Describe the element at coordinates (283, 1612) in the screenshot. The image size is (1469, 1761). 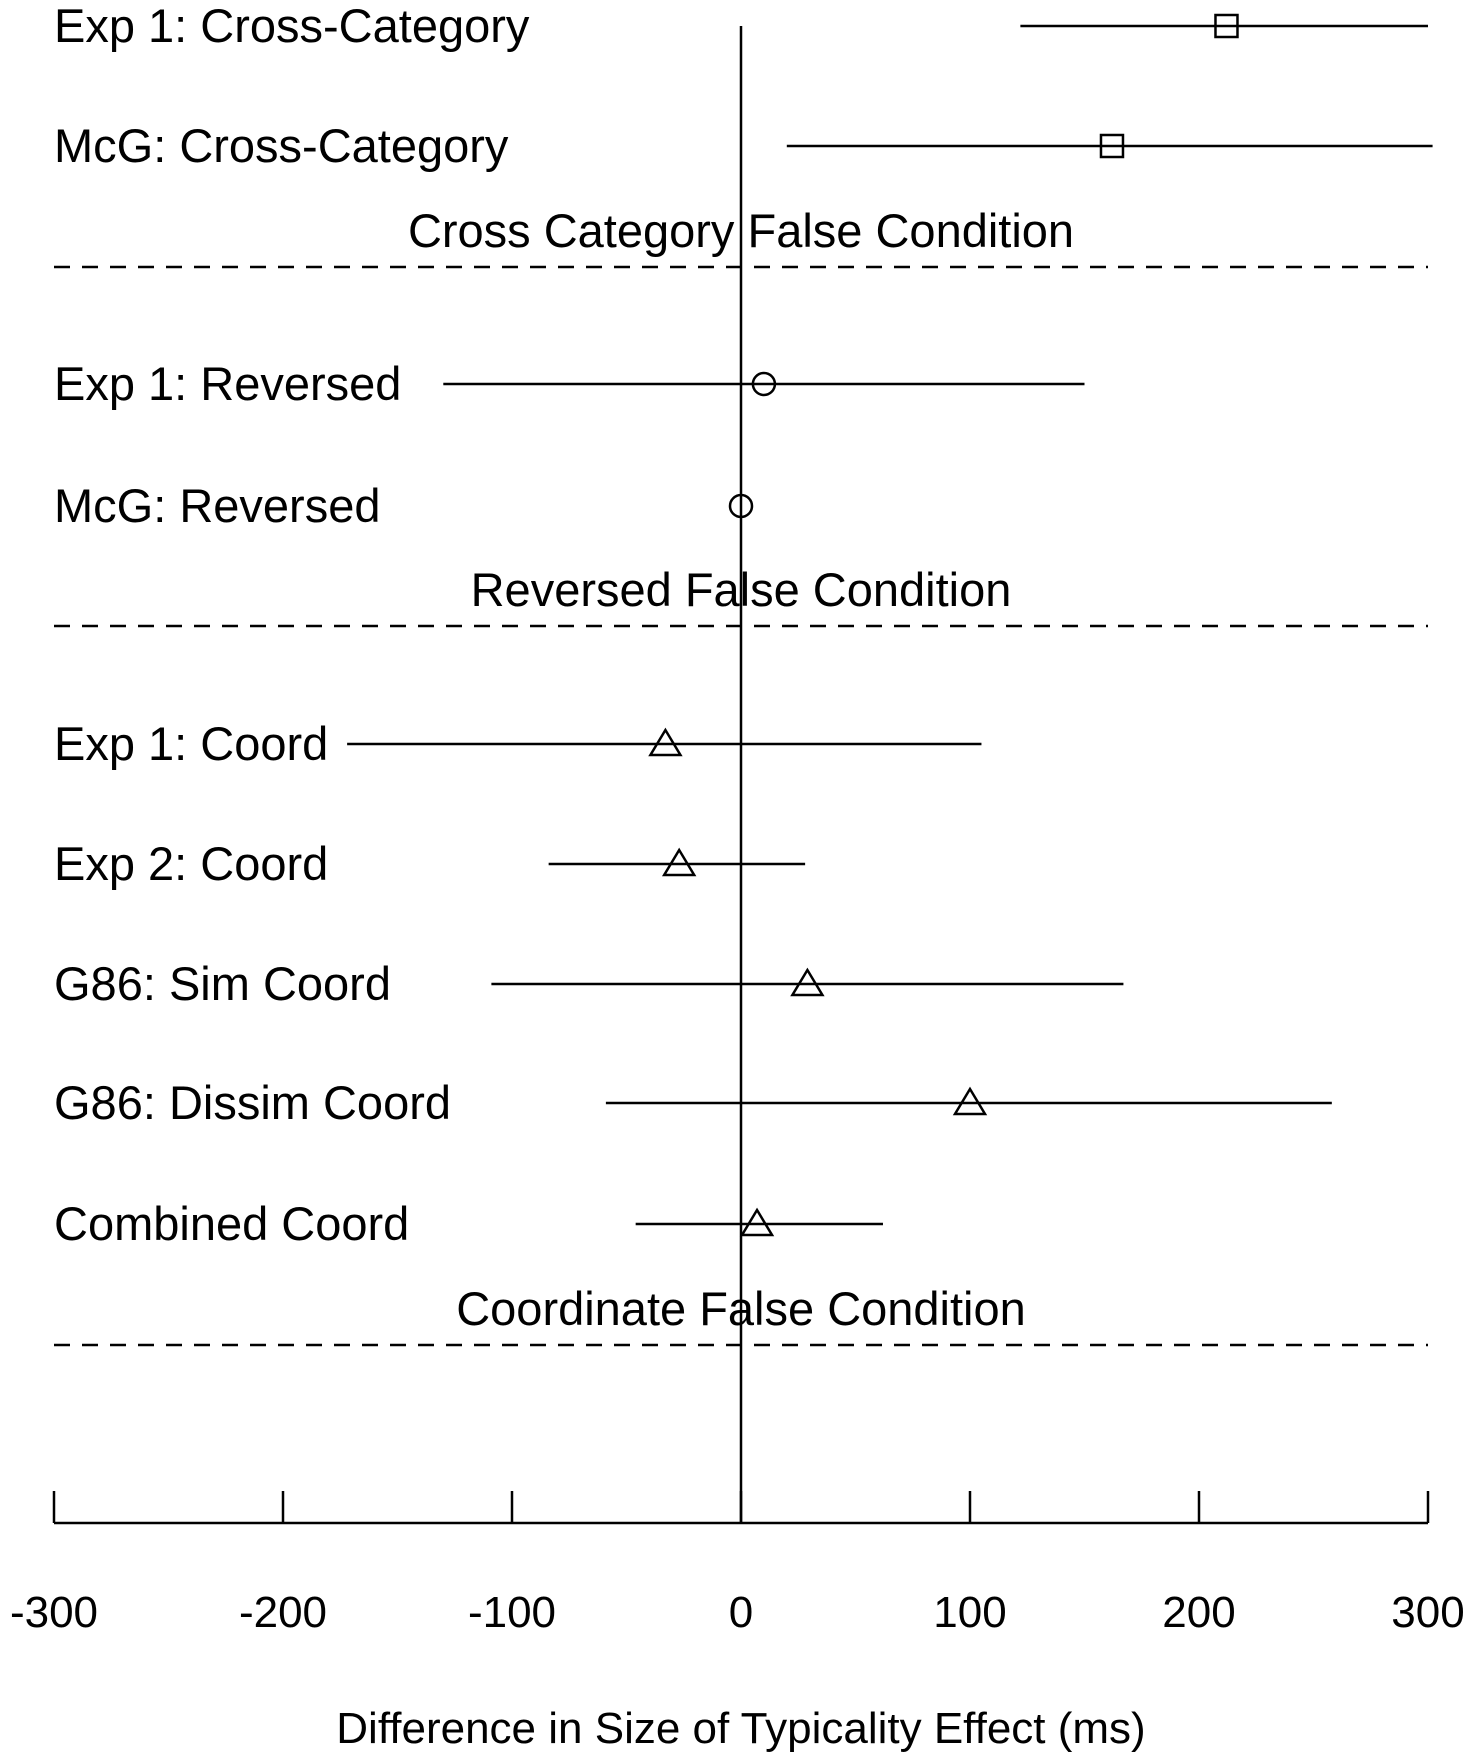
I see `x-tick-label: -200` at that location.